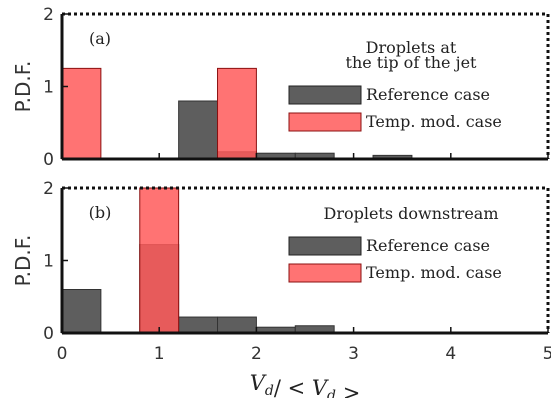 The image size is (551, 398). Describe the element at coordinates (100, 212) in the screenshot. I see `panel-label: (b)` at that location.